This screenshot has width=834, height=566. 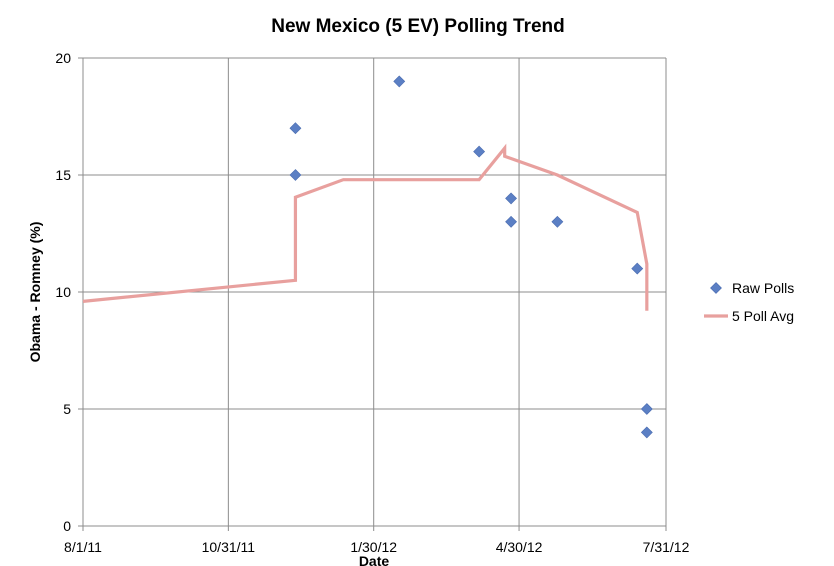 What do you see at coordinates (666, 547) in the screenshot?
I see `x-tick-label: 7/31/12` at bounding box center [666, 547].